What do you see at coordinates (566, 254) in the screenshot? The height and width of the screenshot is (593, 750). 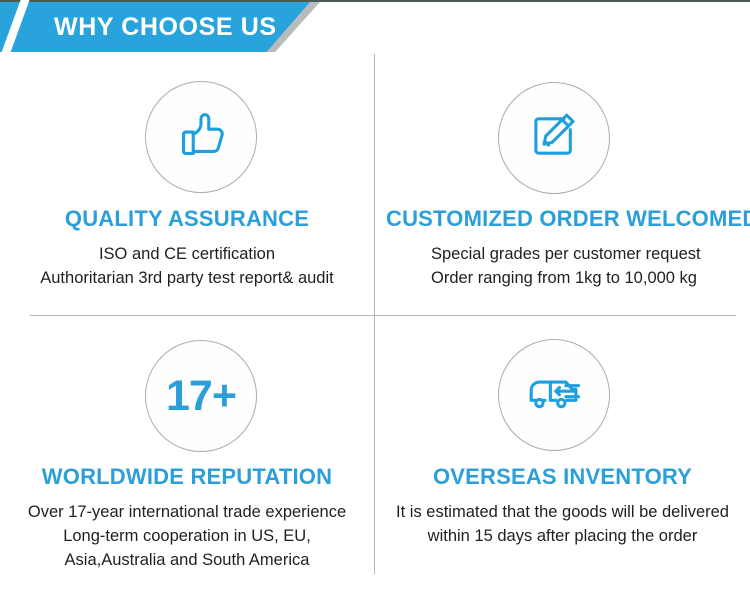 I see `feature-body-line: Special grades per customer request` at bounding box center [566, 254].